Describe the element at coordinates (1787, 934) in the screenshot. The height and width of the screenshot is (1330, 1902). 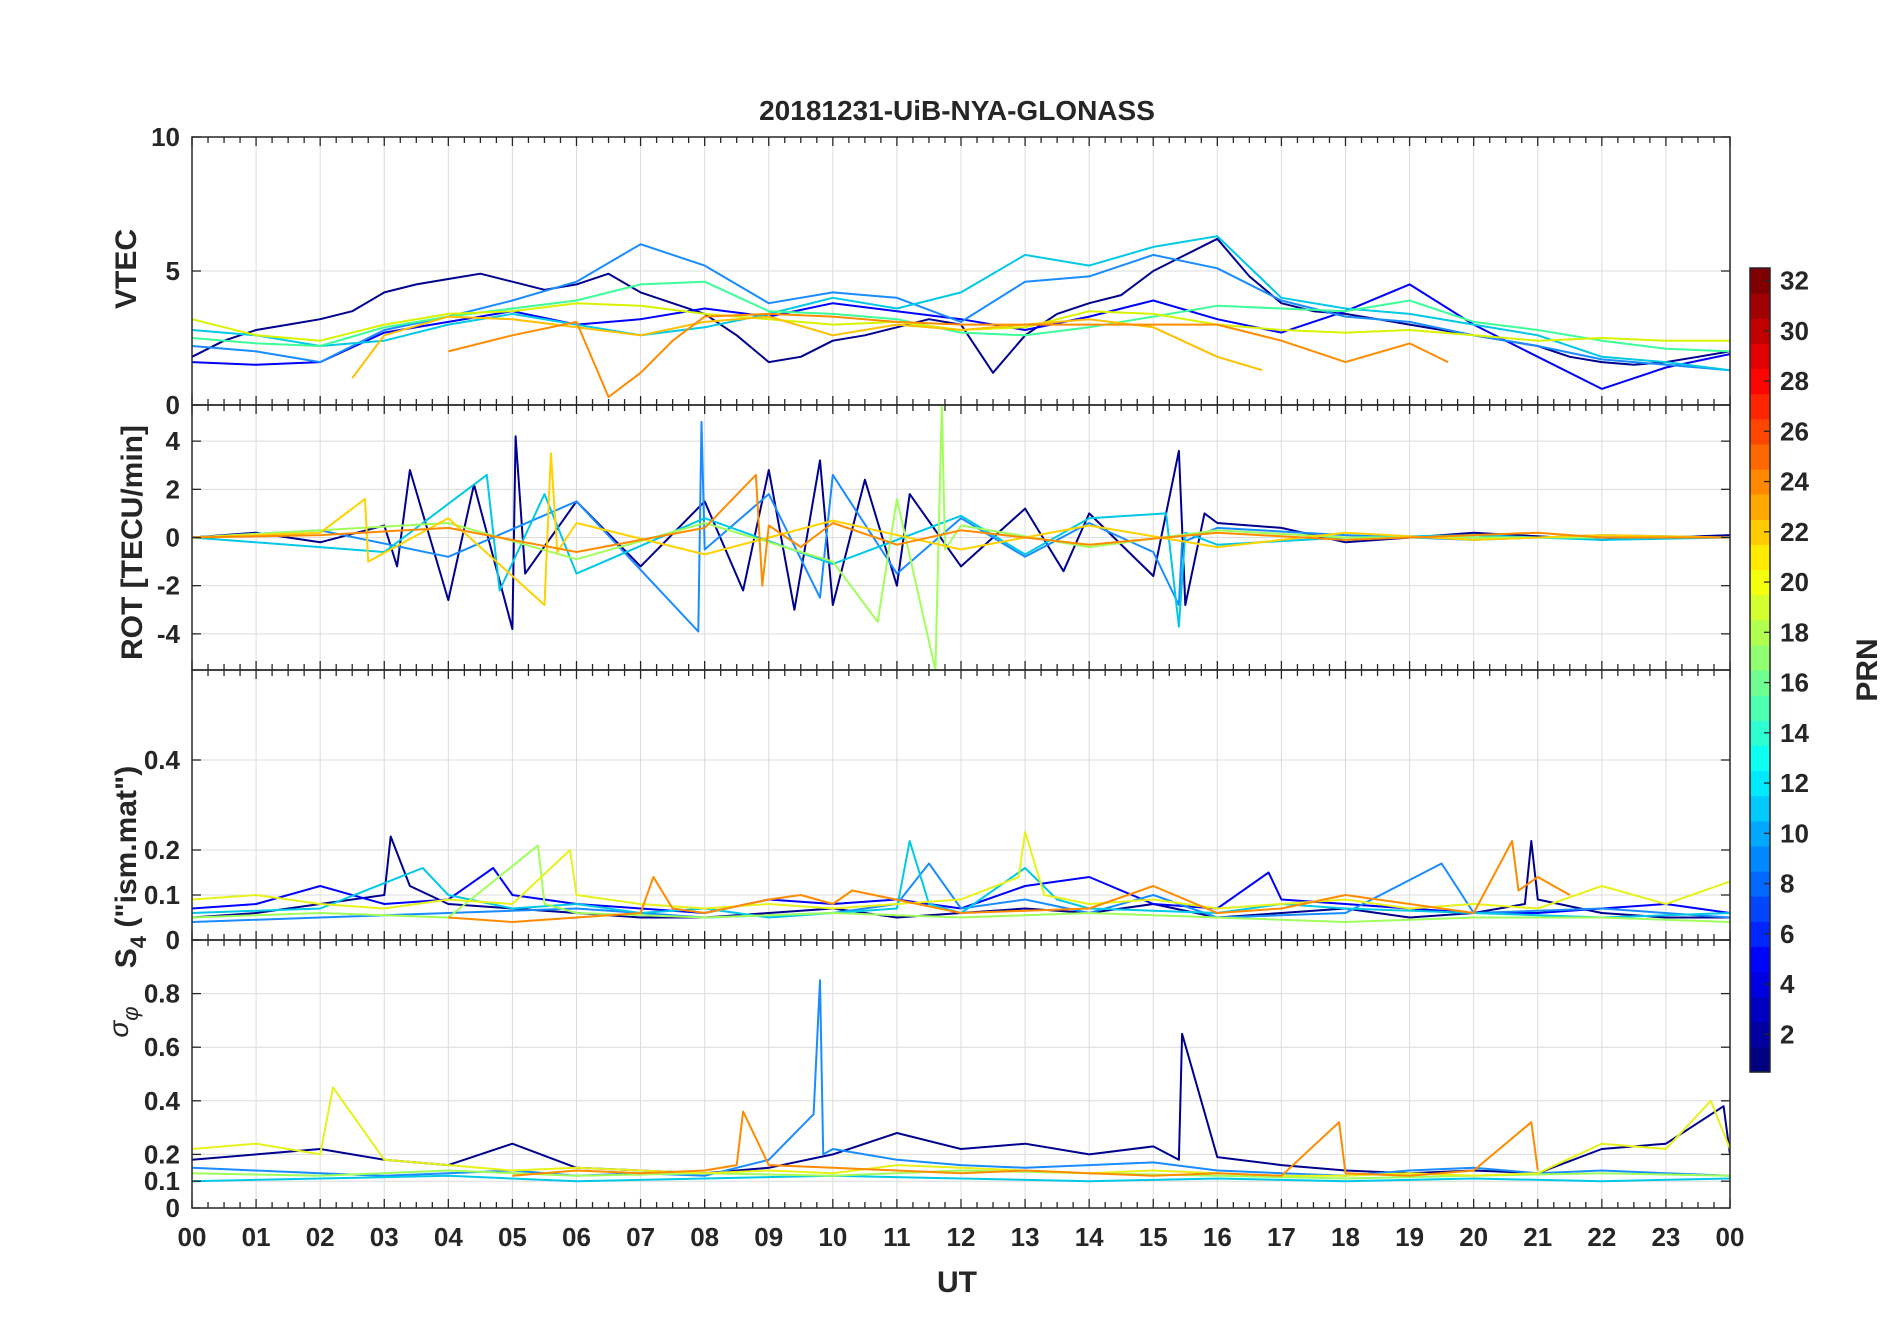
I see `colorbar-tick-label: 6` at that location.